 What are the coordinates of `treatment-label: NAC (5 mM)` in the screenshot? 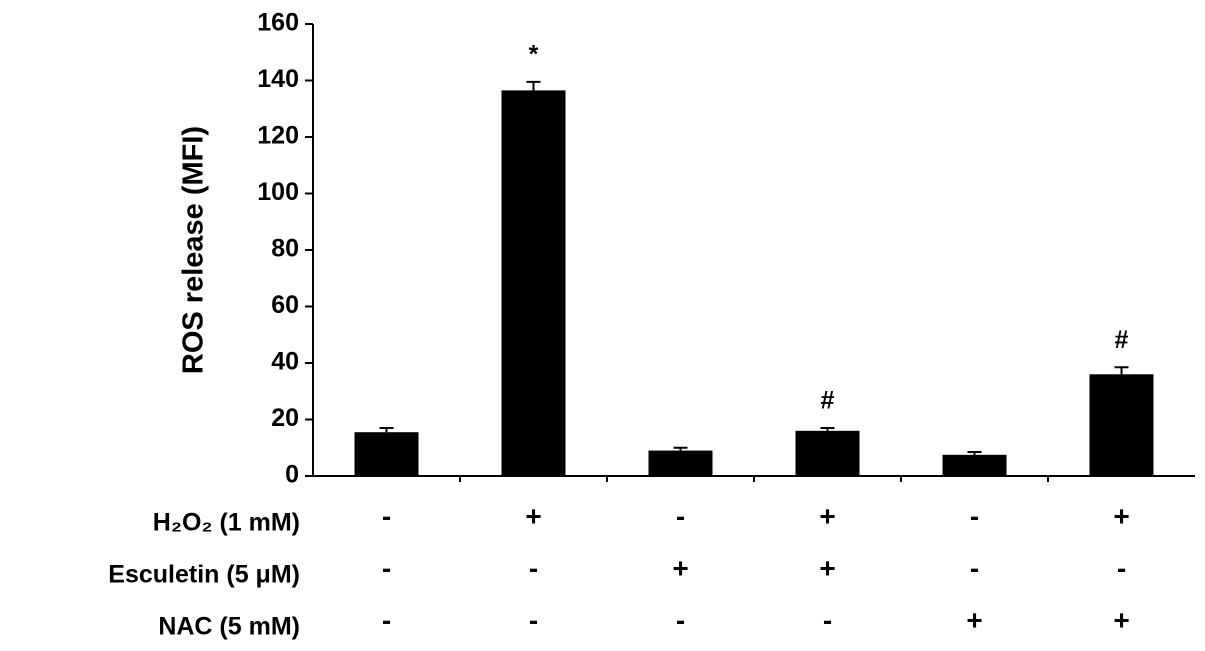 It's located at (229, 627).